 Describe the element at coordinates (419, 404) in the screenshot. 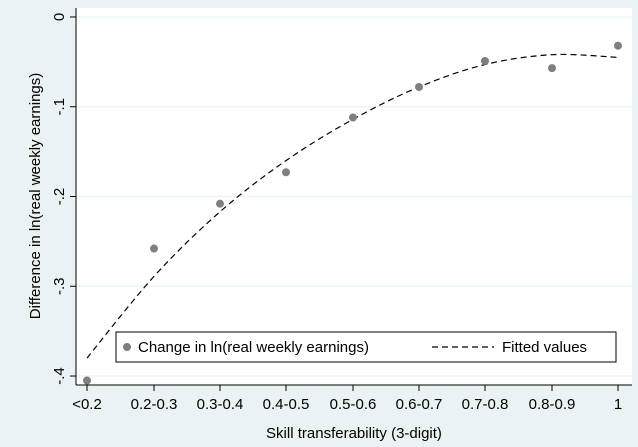

I see `x-tick-label: 0.6-0.7` at that location.